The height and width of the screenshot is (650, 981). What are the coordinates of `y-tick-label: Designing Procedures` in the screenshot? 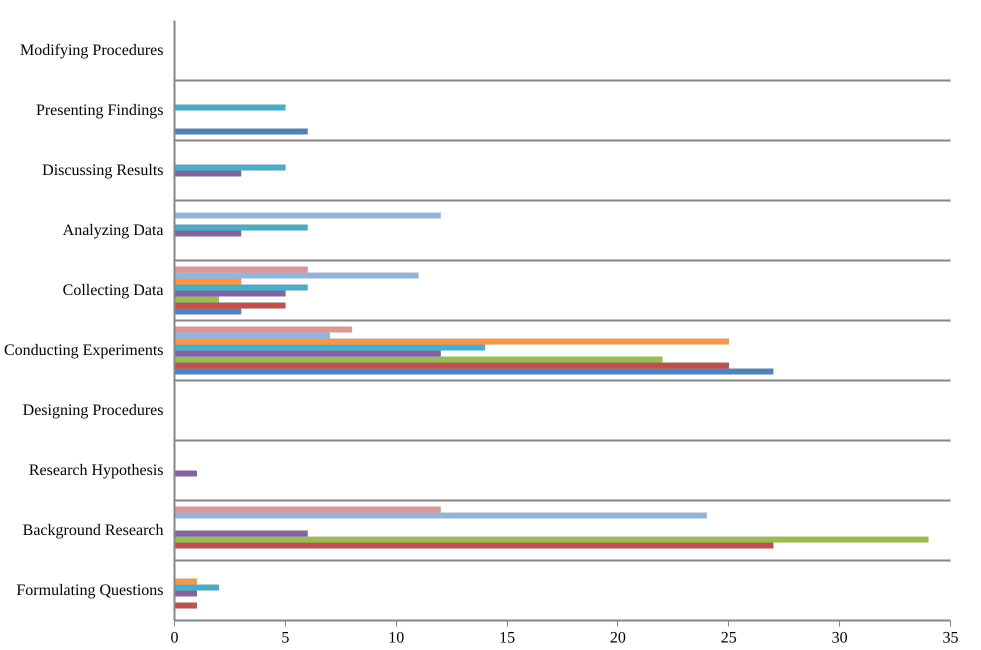 It's located at (93, 410).